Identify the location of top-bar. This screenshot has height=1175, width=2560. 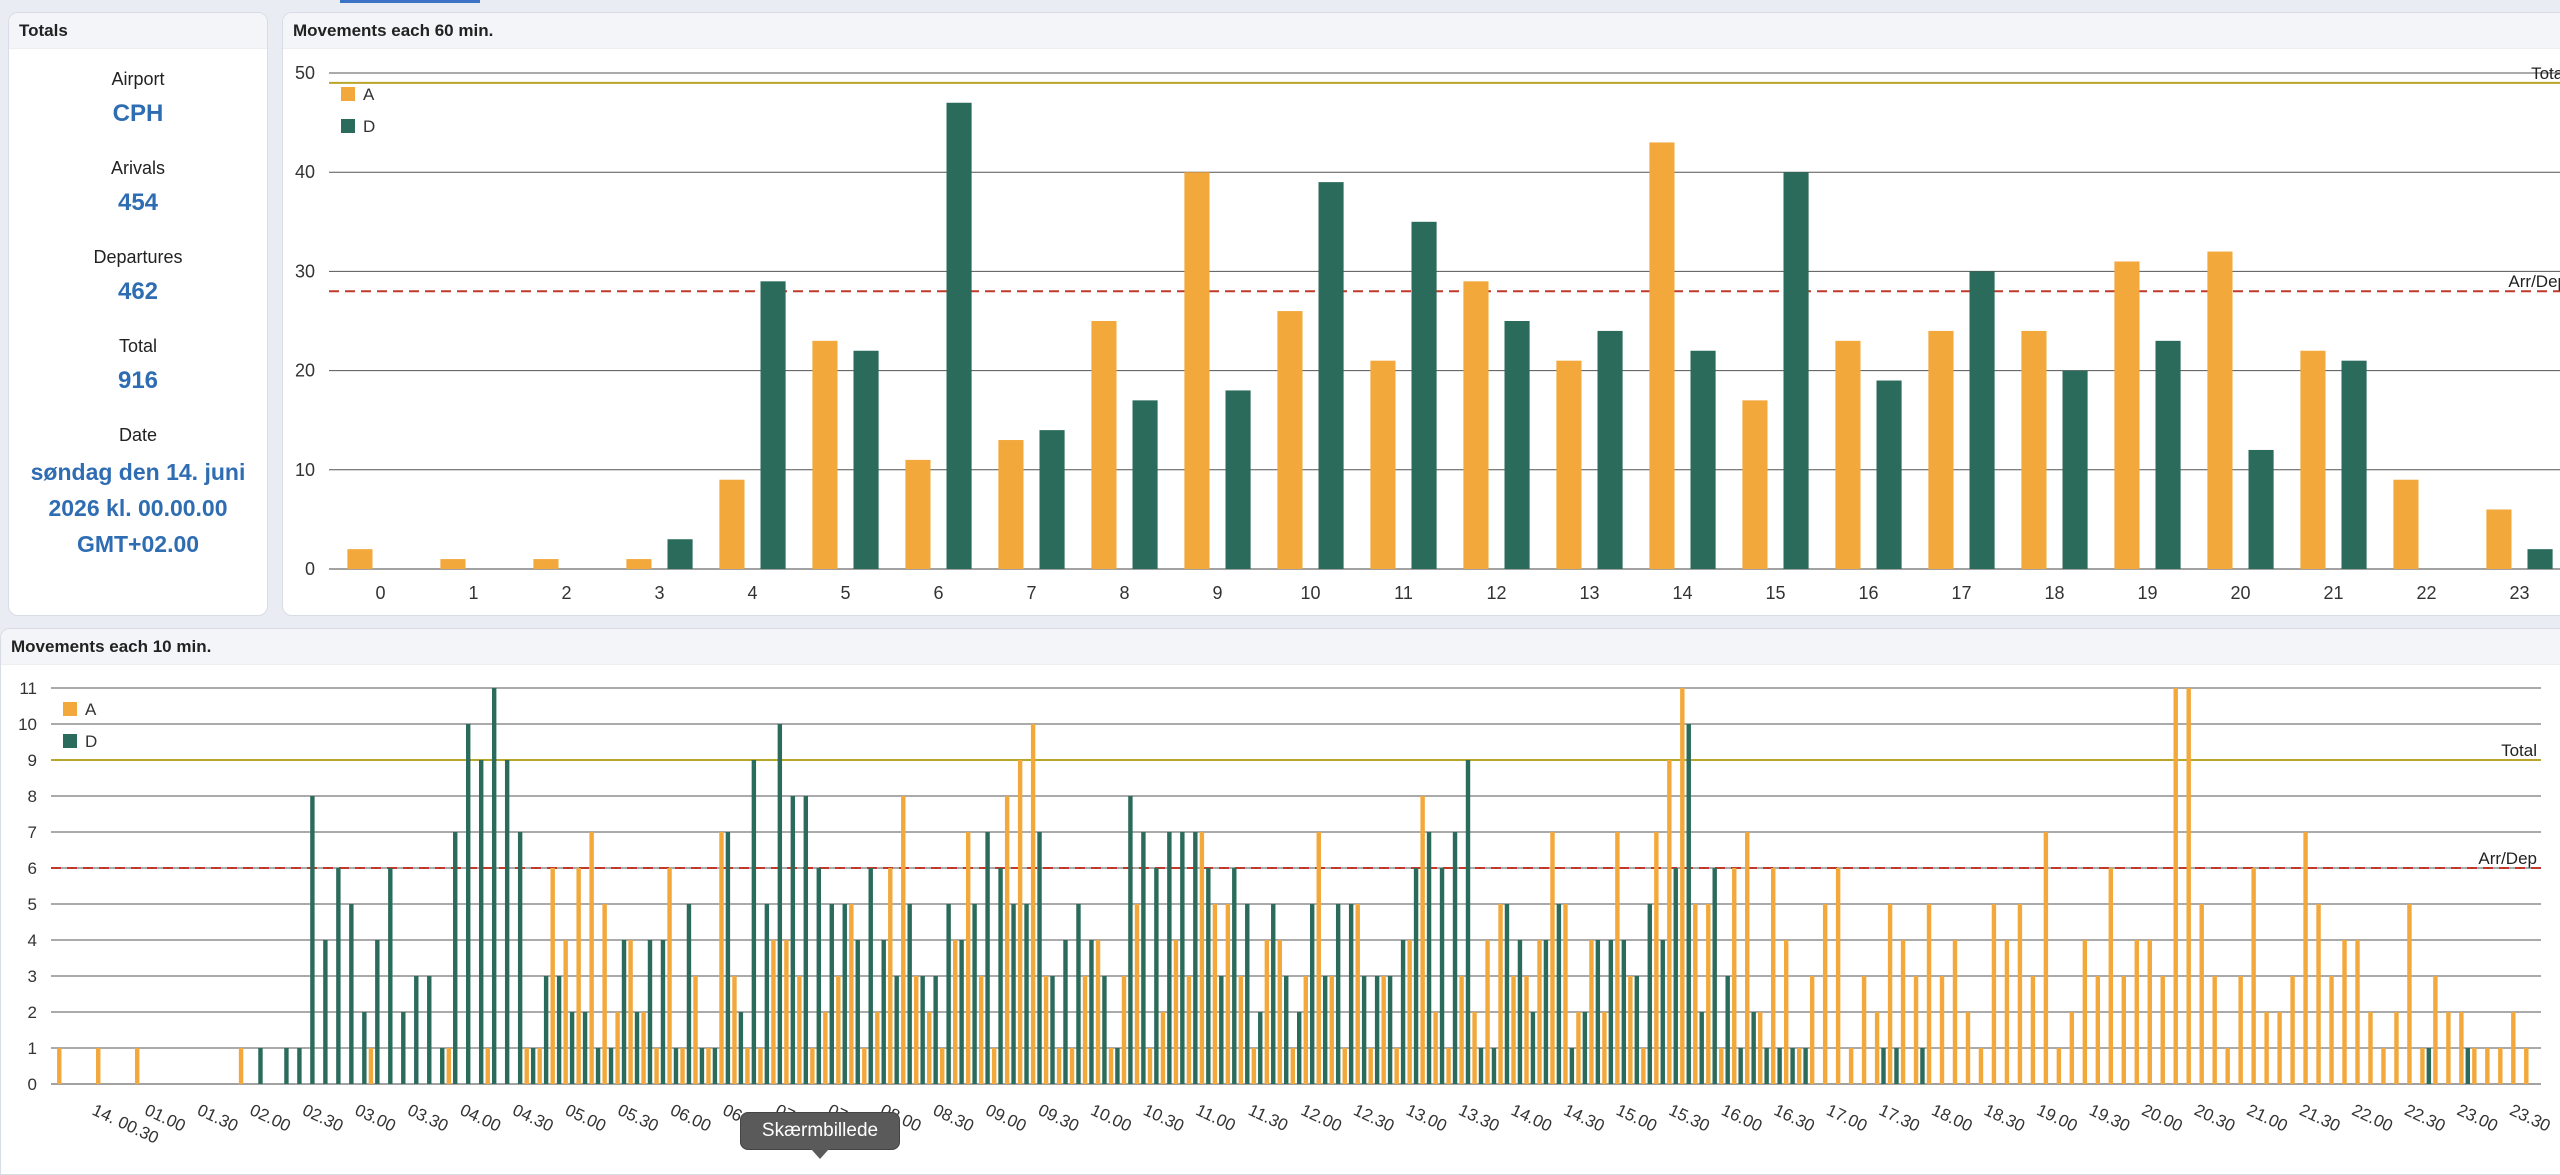
(1280, 3).